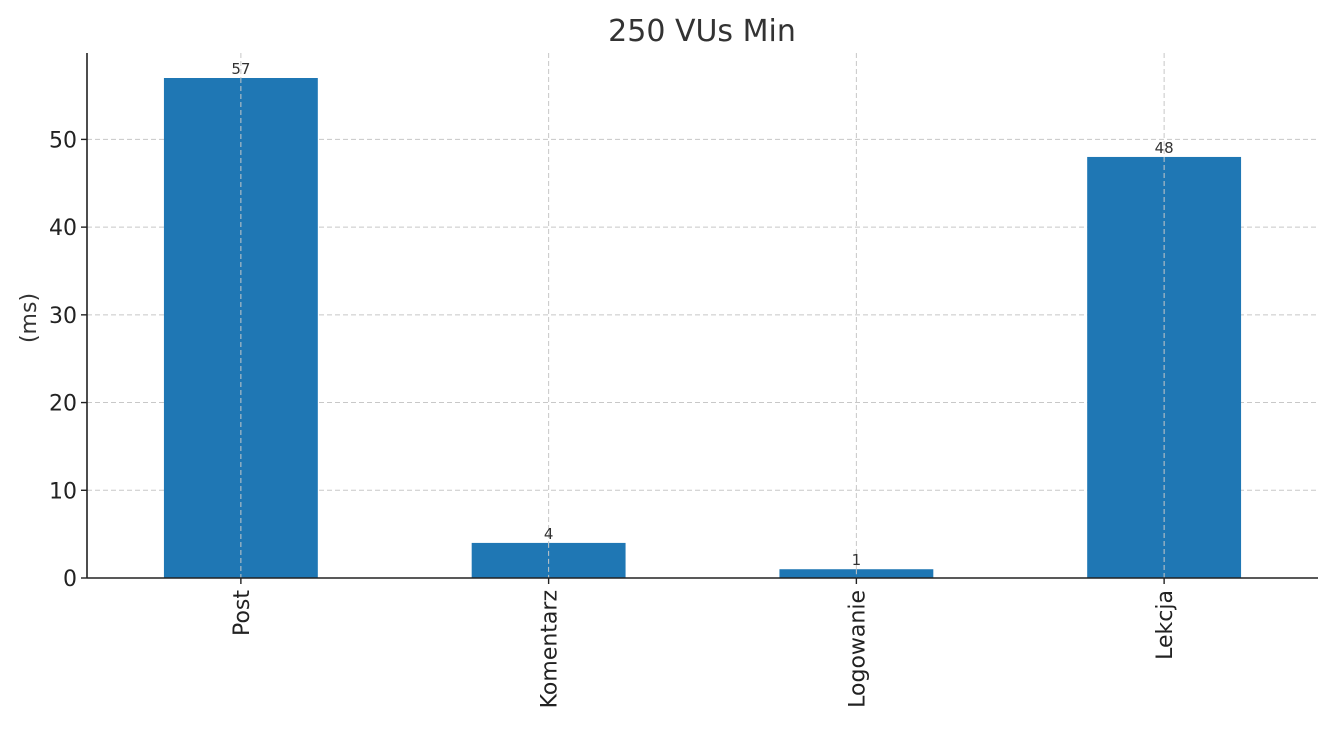 The width and height of the screenshot is (1334, 739). I want to click on x-tick-label: Logowanie, so click(857, 649).